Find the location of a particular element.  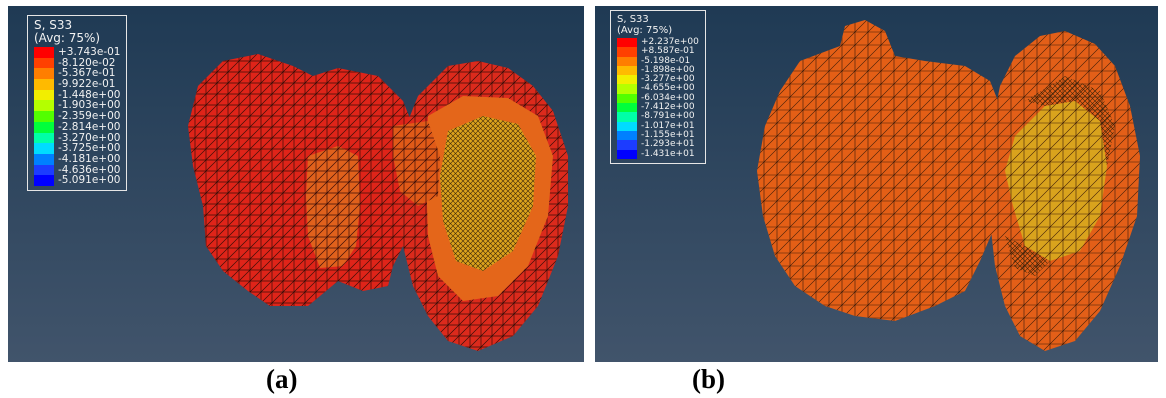

legend-row: -2.814e+00 is located at coordinates (77, 127).